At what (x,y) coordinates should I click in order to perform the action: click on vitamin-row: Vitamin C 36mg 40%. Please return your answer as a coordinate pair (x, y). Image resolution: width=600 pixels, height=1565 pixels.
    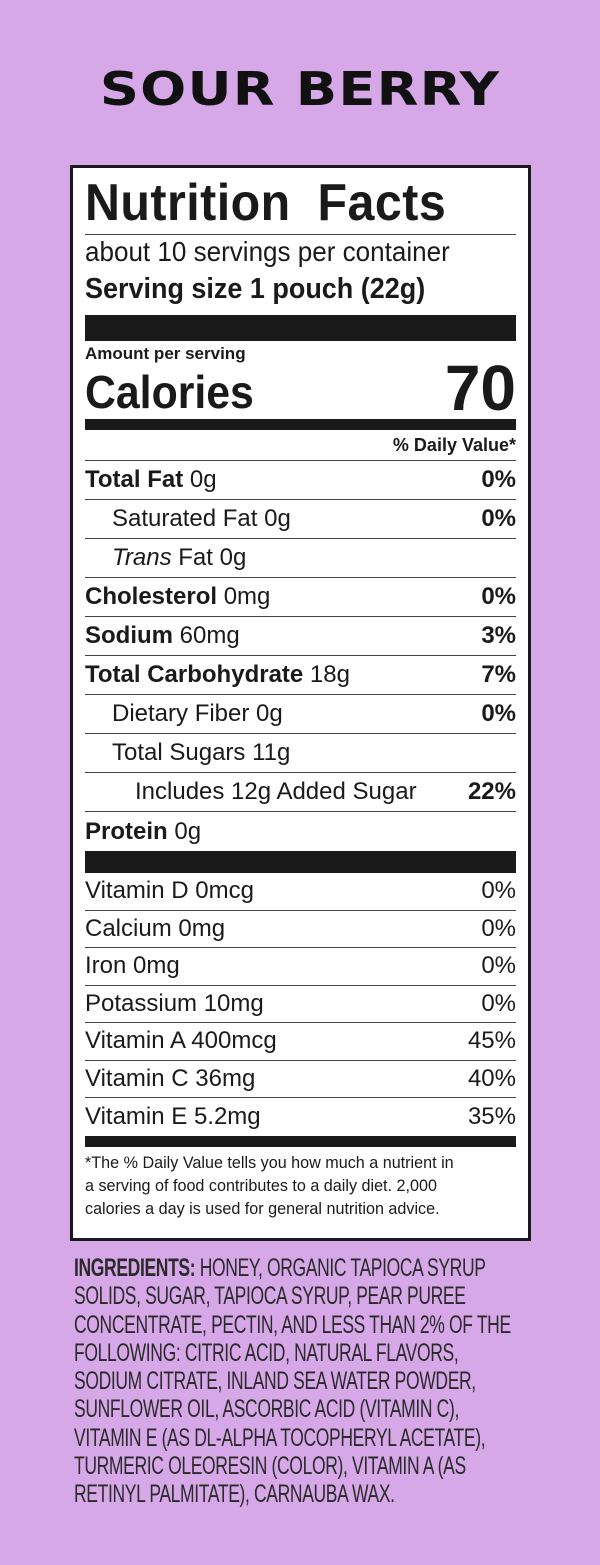
    Looking at the image, I should click on (300, 1079).